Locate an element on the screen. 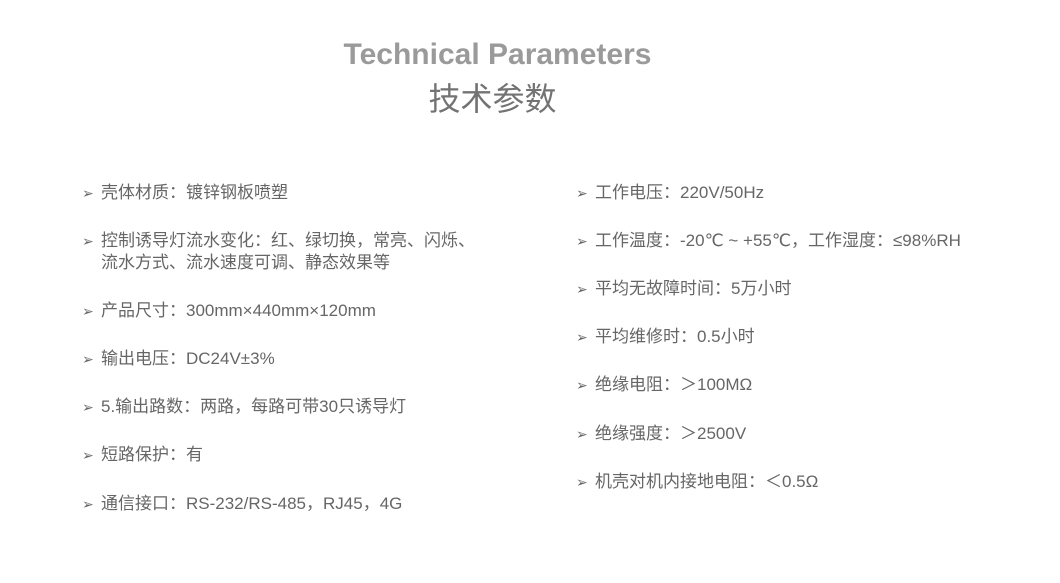 Image resolution: width=1060 pixels, height=583 pixels. parameter-text: 输出电压：DC24V±3% is located at coordinates (188, 358).